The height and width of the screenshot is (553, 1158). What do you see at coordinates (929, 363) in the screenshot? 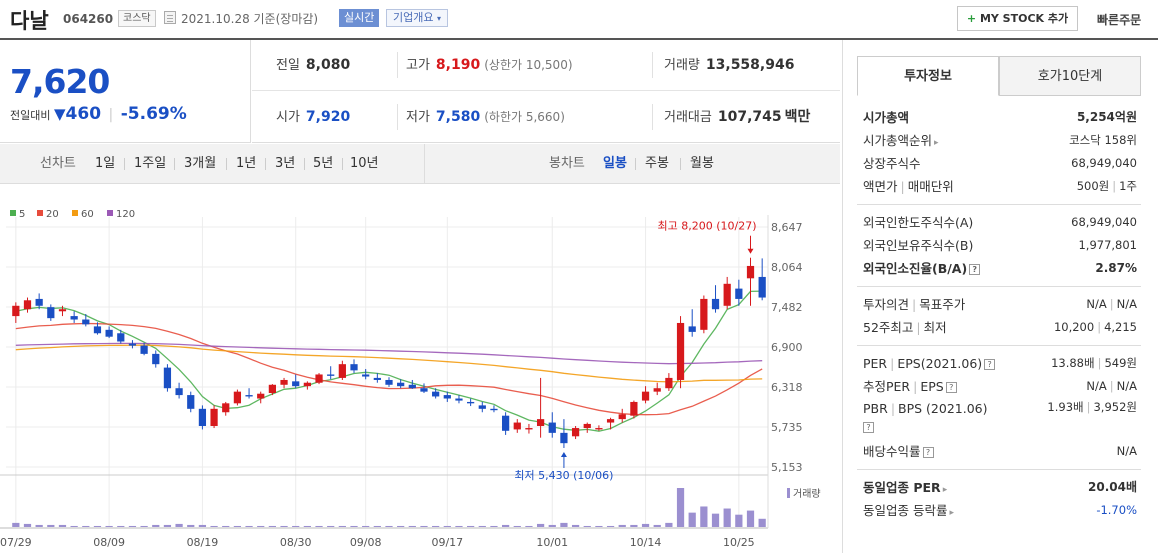
I see `per-eps-label: PER | EPS(2021.06)?` at bounding box center [929, 363].